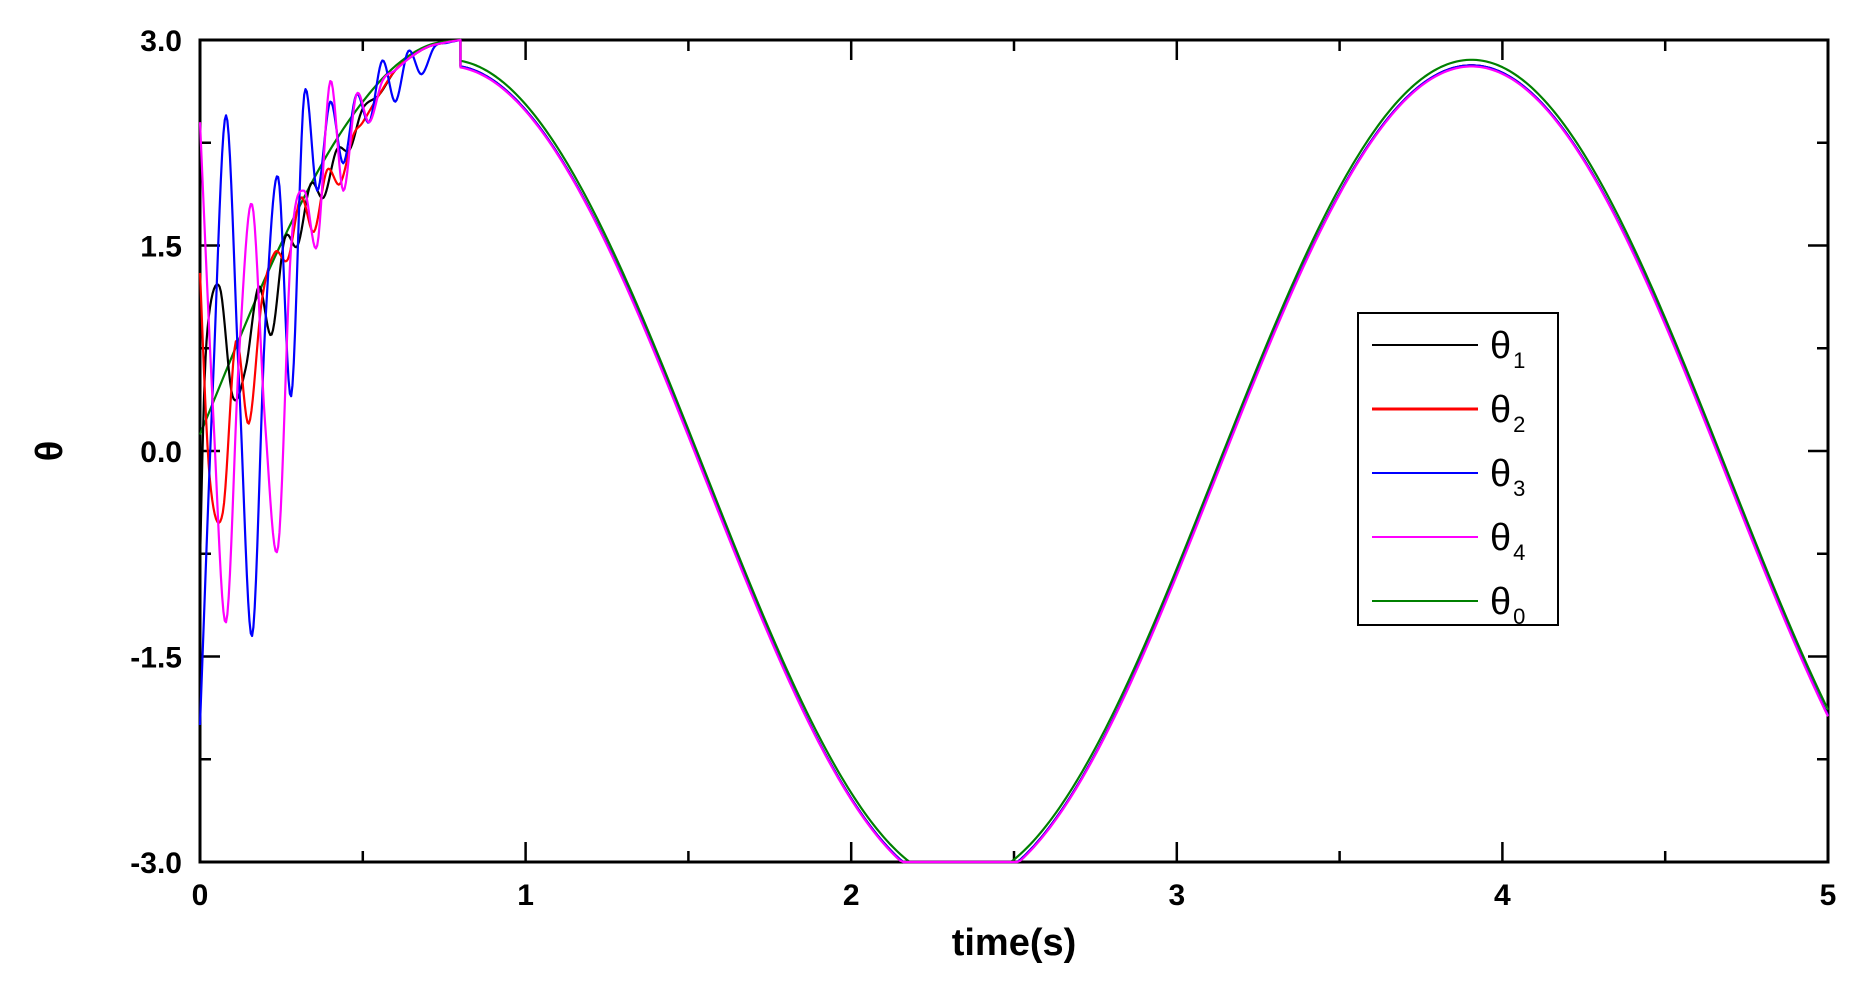  What do you see at coordinates (1502, 895) in the screenshot?
I see `x-tick-label: 4` at bounding box center [1502, 895].